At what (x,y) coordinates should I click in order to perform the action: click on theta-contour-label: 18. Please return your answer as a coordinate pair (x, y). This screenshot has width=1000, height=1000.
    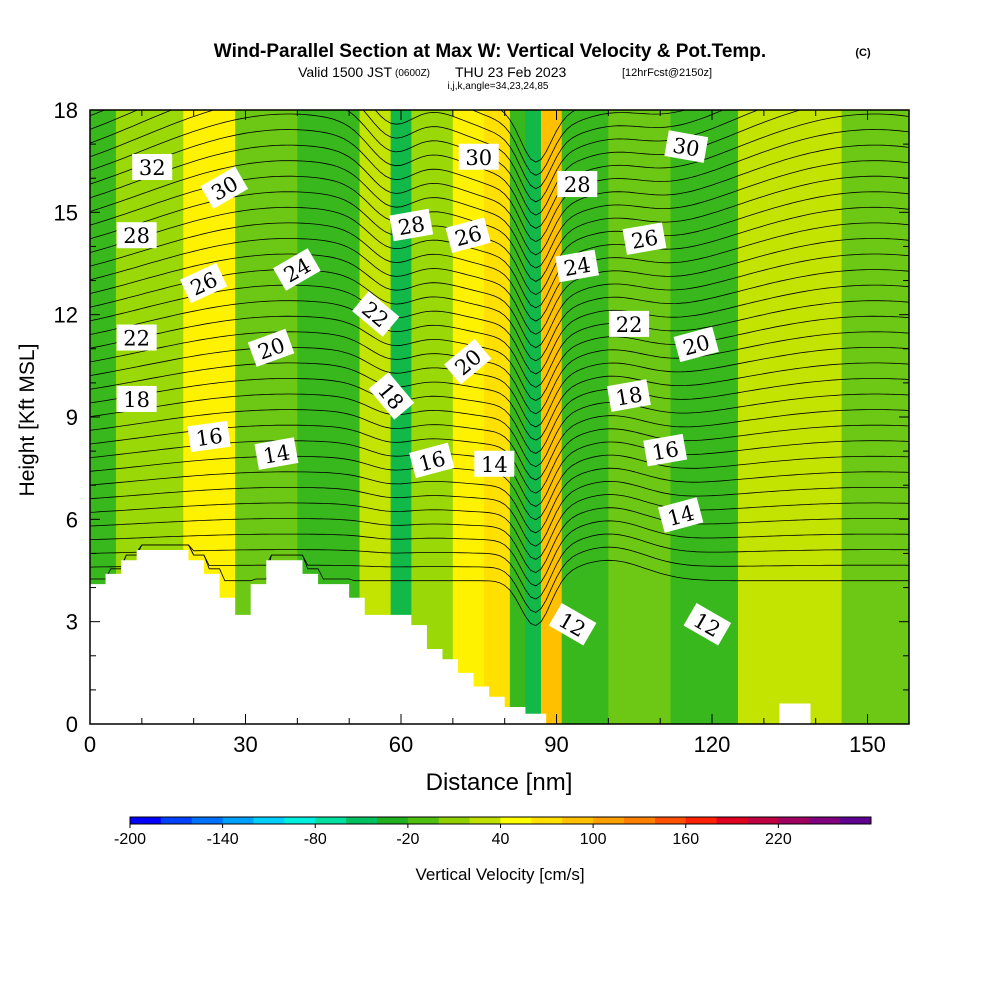
    Looking at the image, I should click on (628, 395).